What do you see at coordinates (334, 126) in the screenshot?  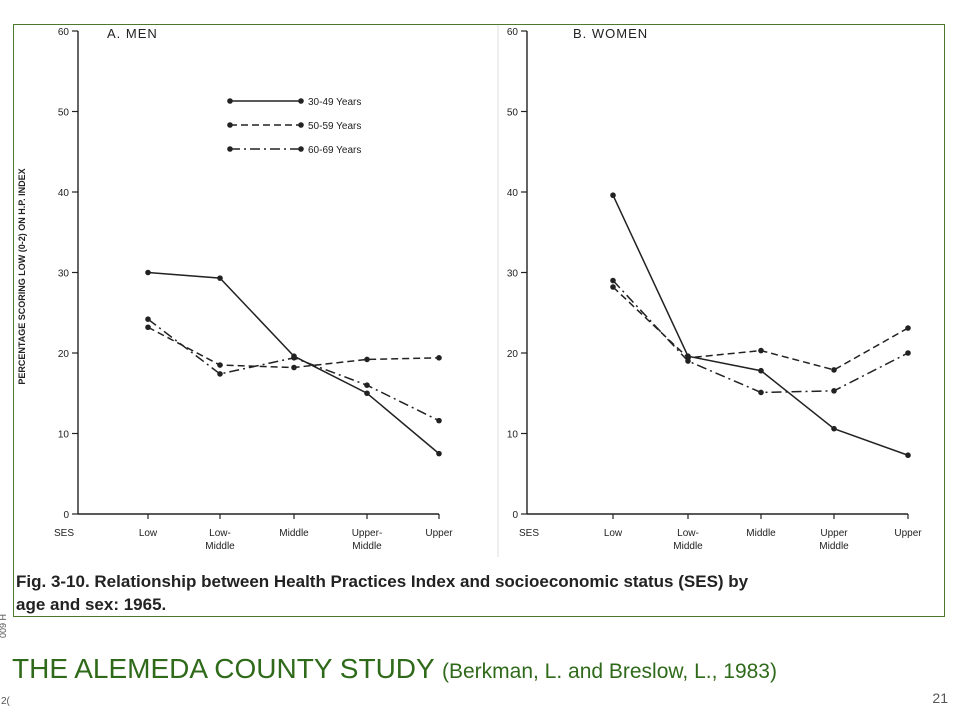 I see `legend-label-50-59-years: 50-59 Years` at bounding box center [334, 126].